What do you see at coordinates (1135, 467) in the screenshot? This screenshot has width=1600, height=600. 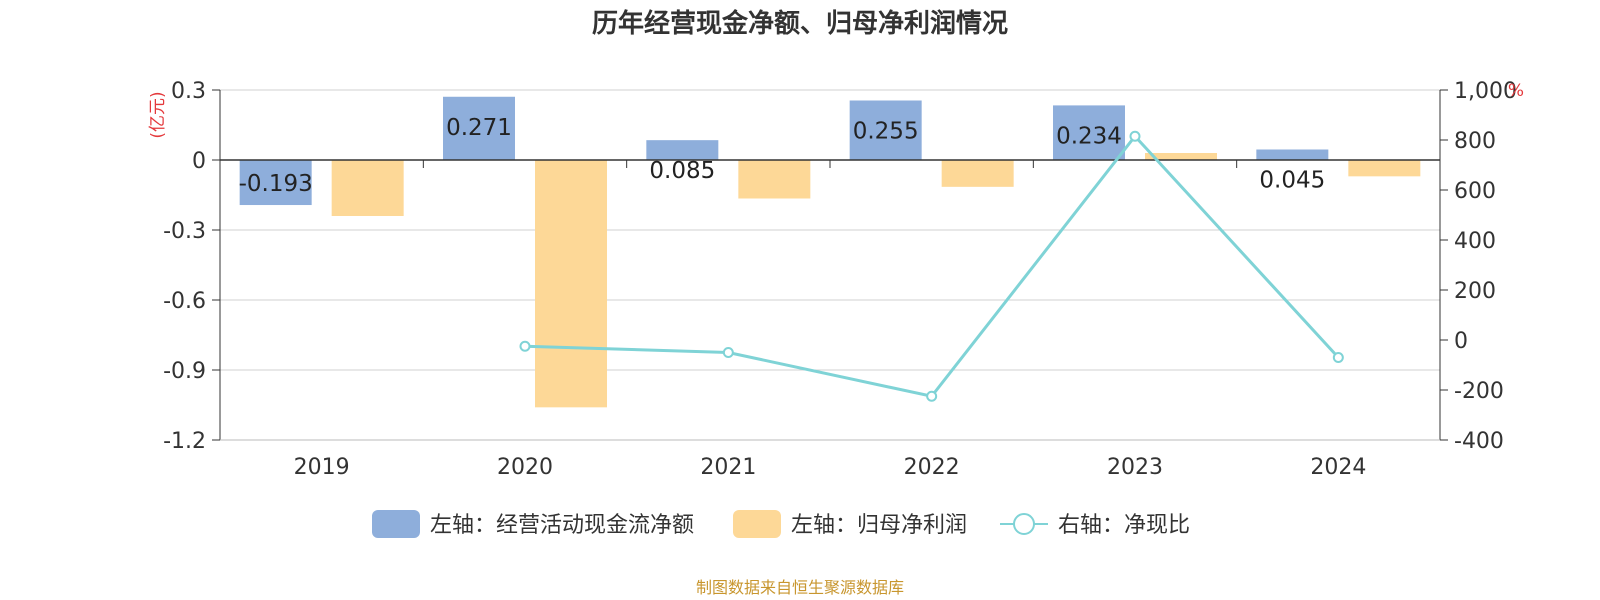 I see `category-label: 2023` at bounding box center [1135, 467].